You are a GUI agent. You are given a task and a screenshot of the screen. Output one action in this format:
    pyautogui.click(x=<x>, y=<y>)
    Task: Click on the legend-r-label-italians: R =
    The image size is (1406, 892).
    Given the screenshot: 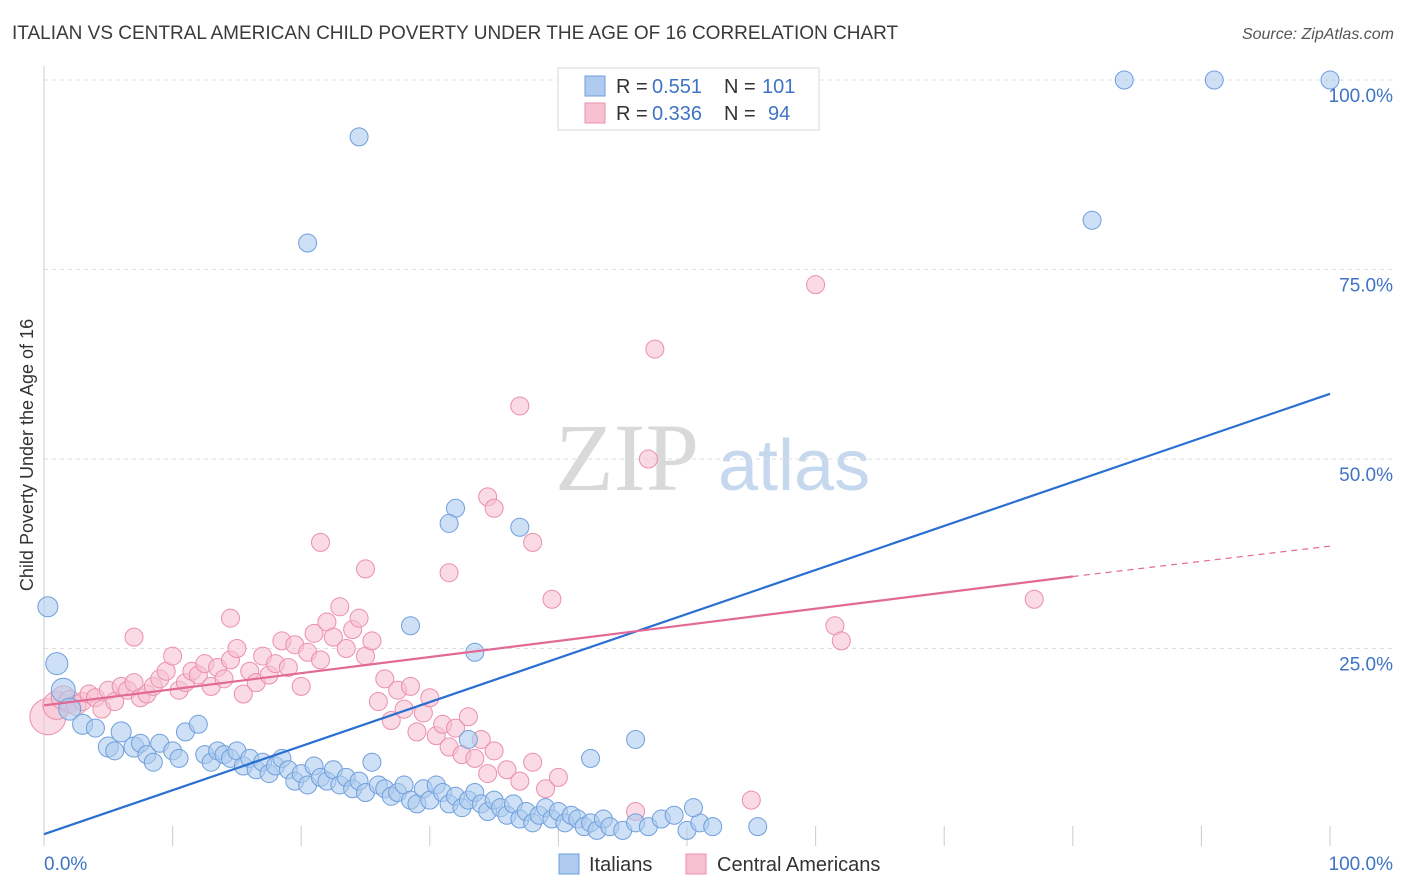 What is the action you would take?
    pyautogui.click(x=632, y=87)
    